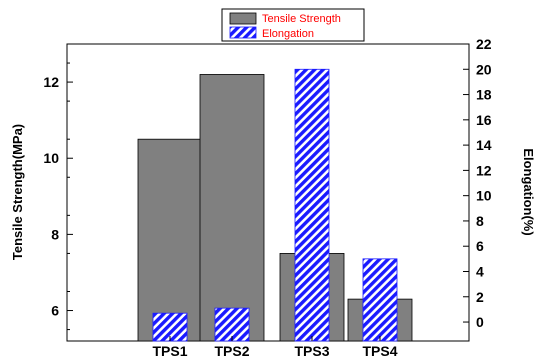 Image resolution: width=539 pixels, height=358 pixels. Describe the element at coordinates (275, 347) in the screenshot. I see `x-axis-ticks: TPS1 TPS2 TPS3 TPS4` at that location.